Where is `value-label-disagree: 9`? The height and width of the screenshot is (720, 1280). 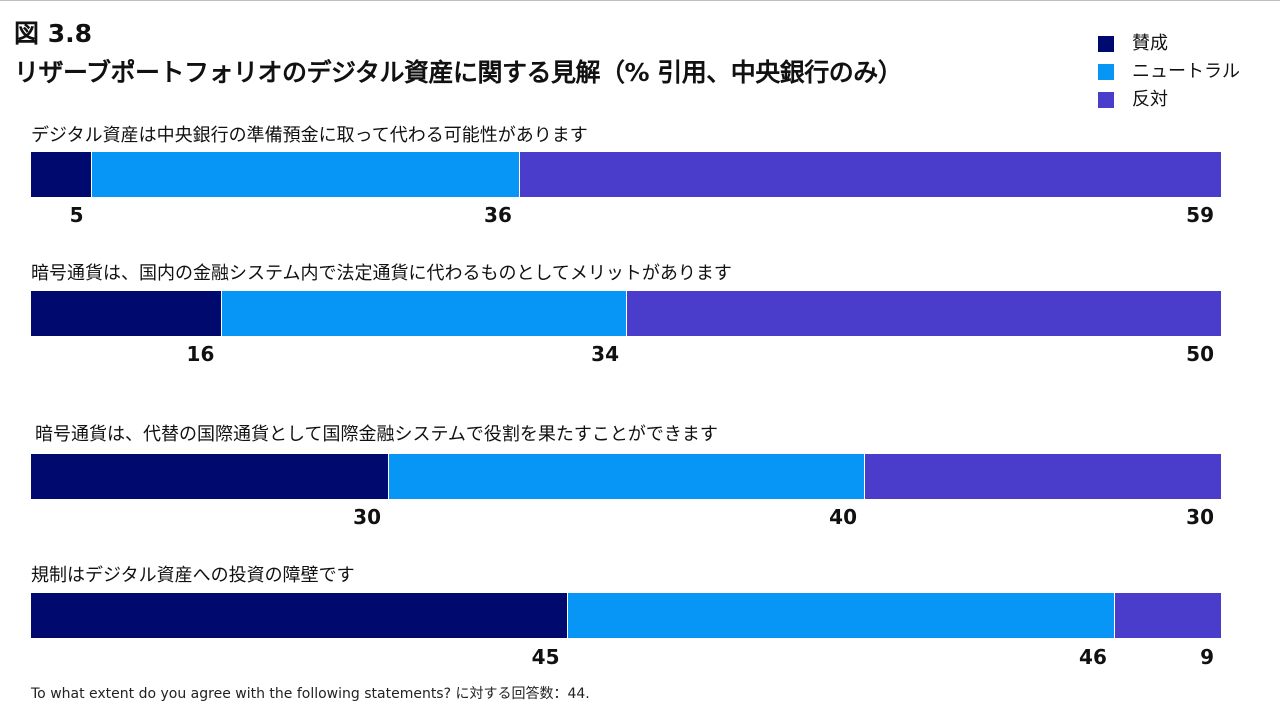 value-label-disagree: 9 is located at coordinates (1207, 657).